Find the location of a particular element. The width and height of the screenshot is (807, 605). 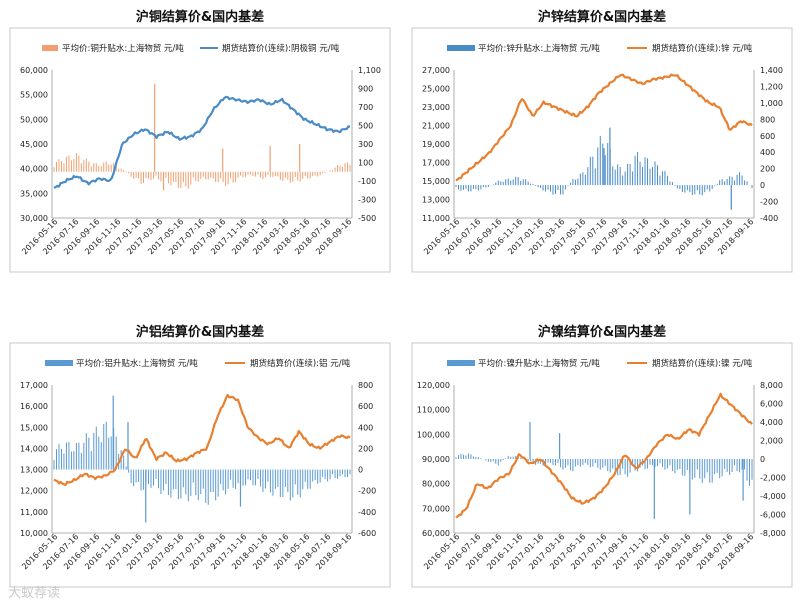

right-tick-label: 2,000 is located at coordinates (771, 441).